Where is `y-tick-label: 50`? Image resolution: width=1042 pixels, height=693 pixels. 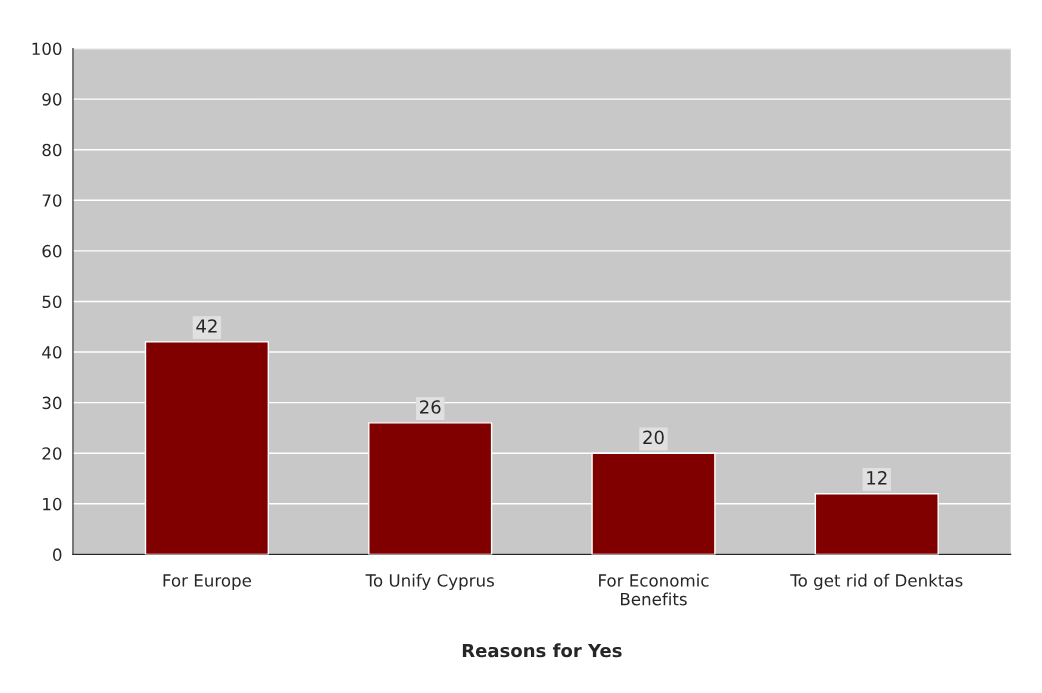
y-tick-label: 50 is located at coordinates (52, 302).